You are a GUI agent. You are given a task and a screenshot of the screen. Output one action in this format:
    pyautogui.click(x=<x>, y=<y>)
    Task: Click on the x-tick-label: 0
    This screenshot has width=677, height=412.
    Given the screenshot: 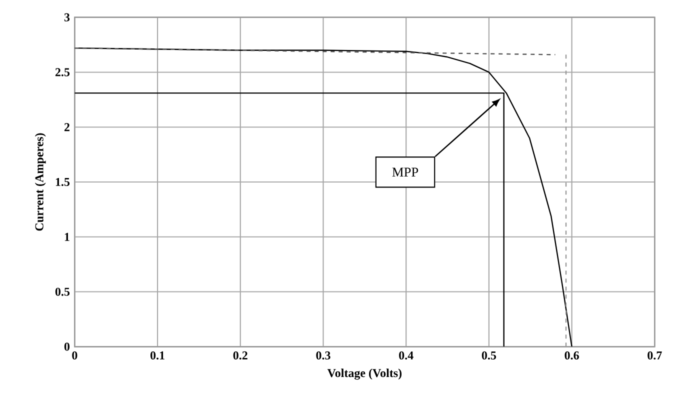 What is the action you would take?
    pyautogui.click(x=75, y=355)
    